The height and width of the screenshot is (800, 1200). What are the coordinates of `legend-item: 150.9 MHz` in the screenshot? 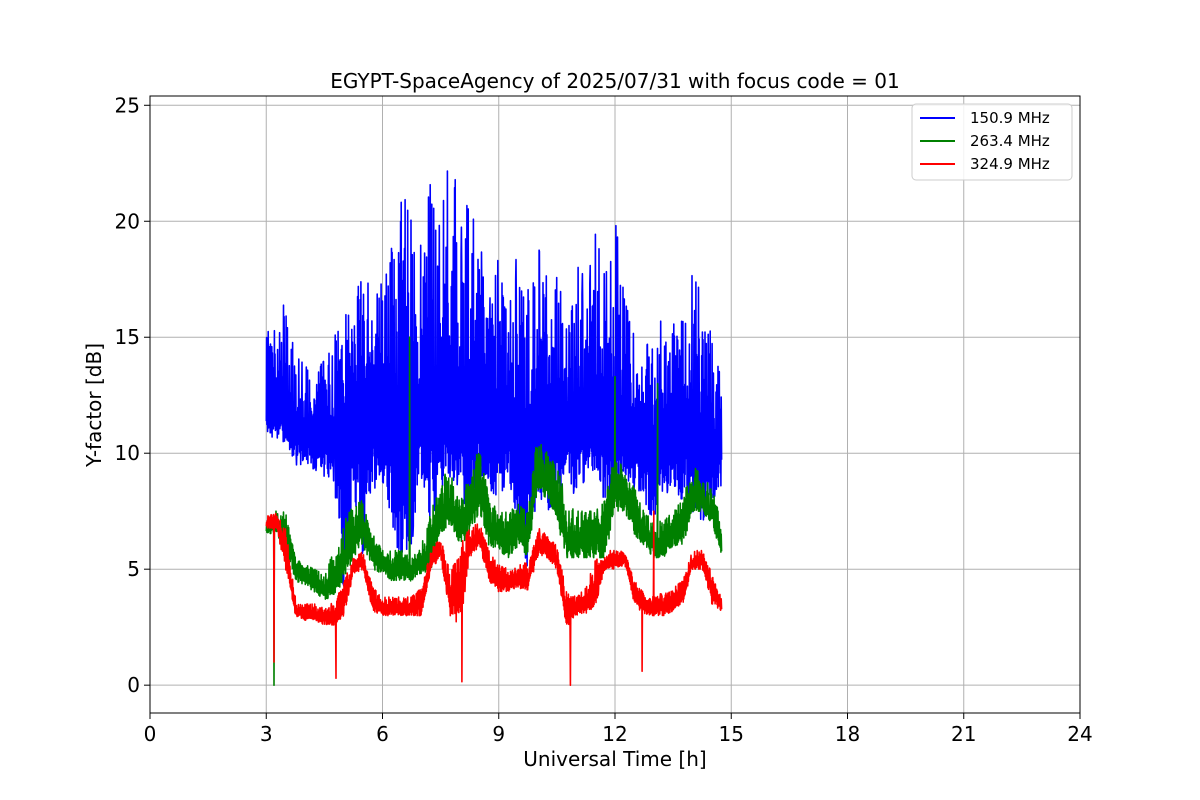 It's located at (985, 118).